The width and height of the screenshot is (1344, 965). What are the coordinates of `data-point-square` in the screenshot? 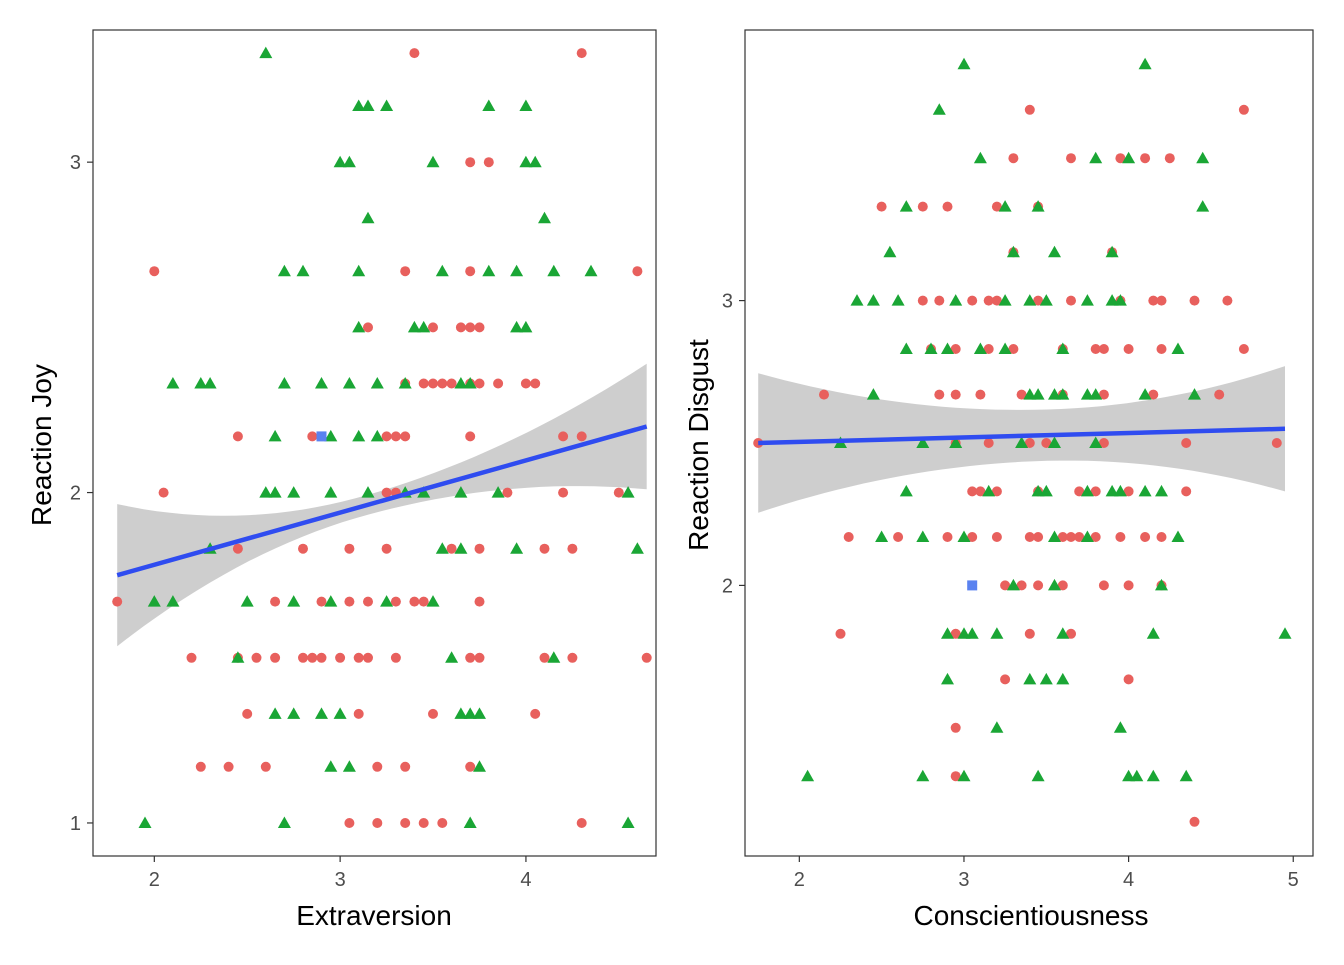 It's located at (972, 585).